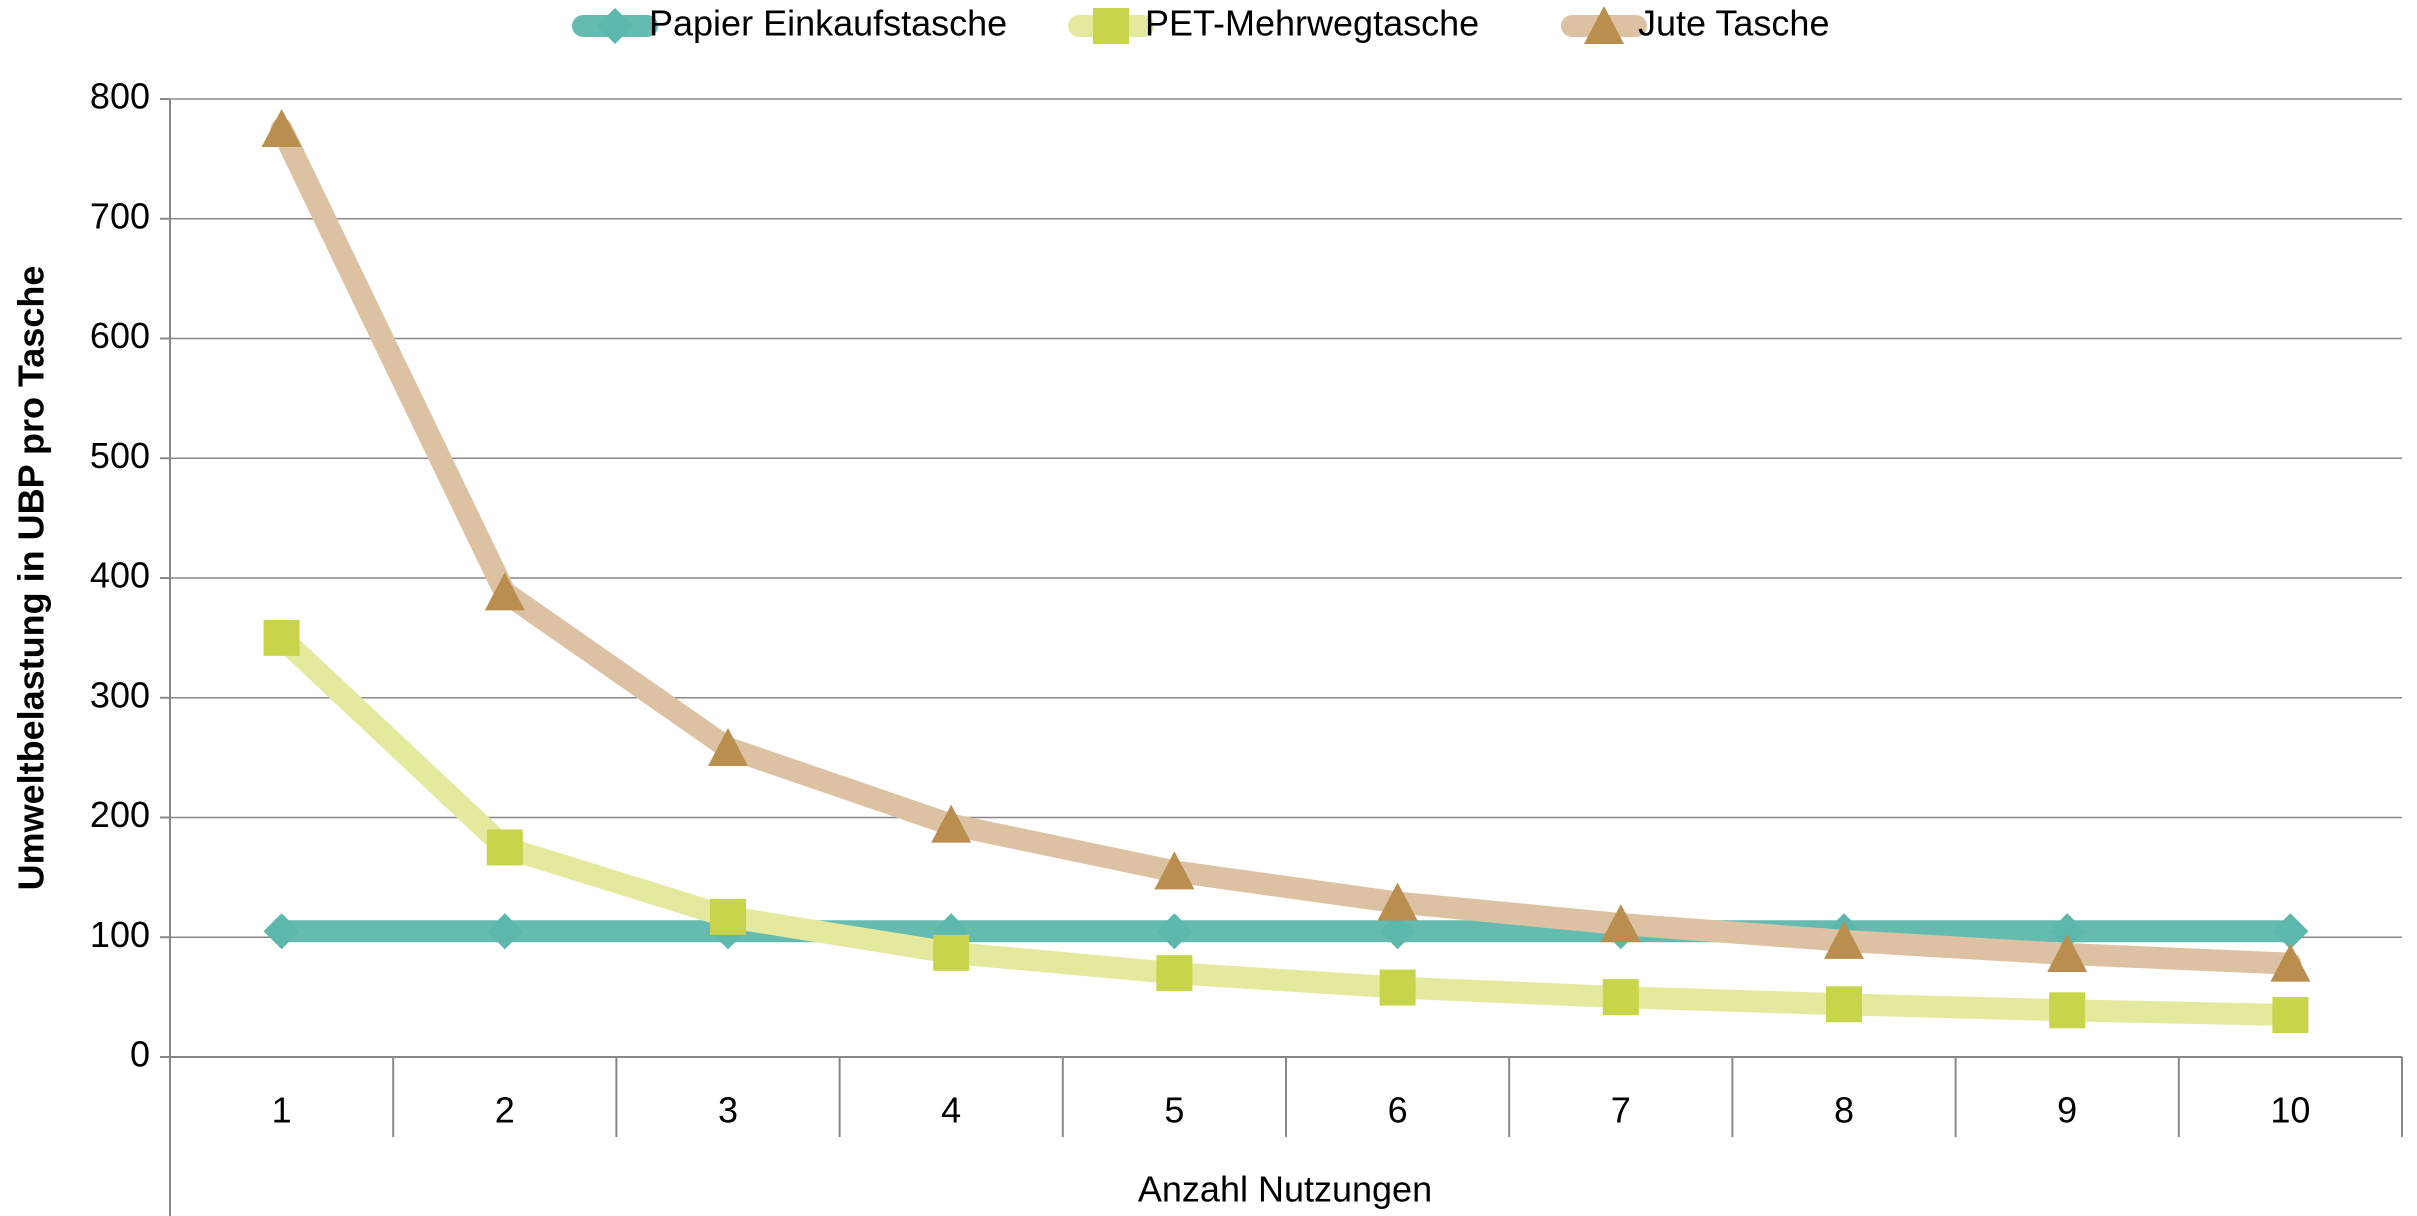 Image resolution: width=2417 pixels, height=1216 pixels. I want to click on y-tick-label: 700, so click(120, 215).